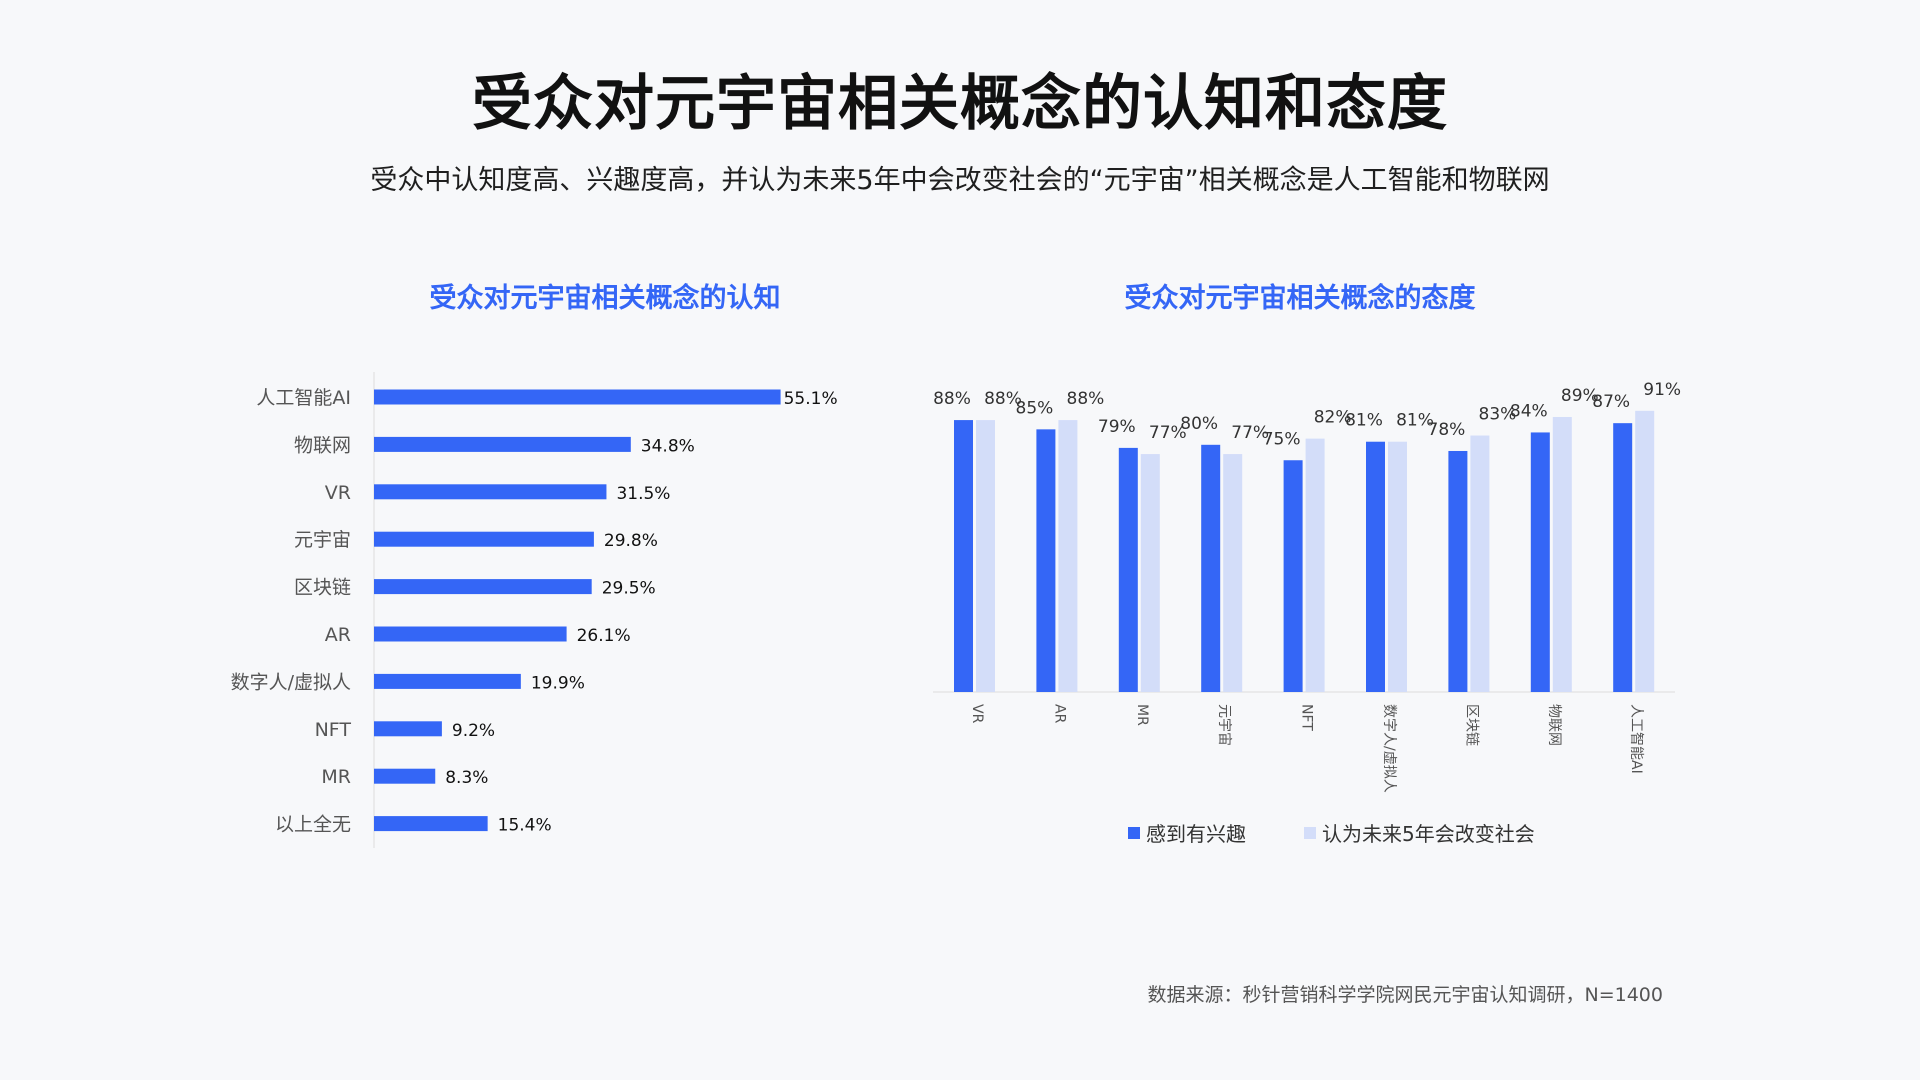 The image size is (1920, 1080). What do you see at coordinates (1662, 390) in the screenshot?
I see `data-label: 91%` at bounding box center [1662, 390].